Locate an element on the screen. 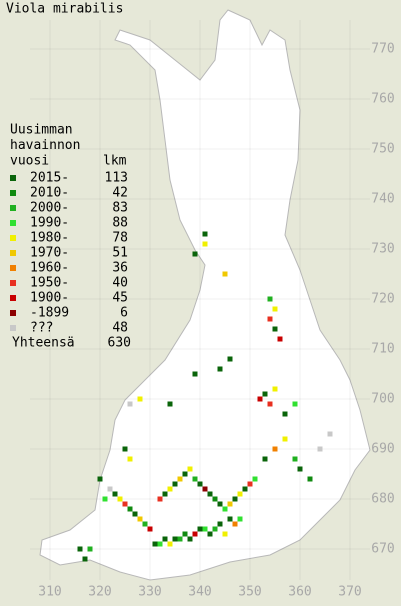 This screenshot has width=401, height=606. legend-label: 1990- is located at coordinates (49, 223).